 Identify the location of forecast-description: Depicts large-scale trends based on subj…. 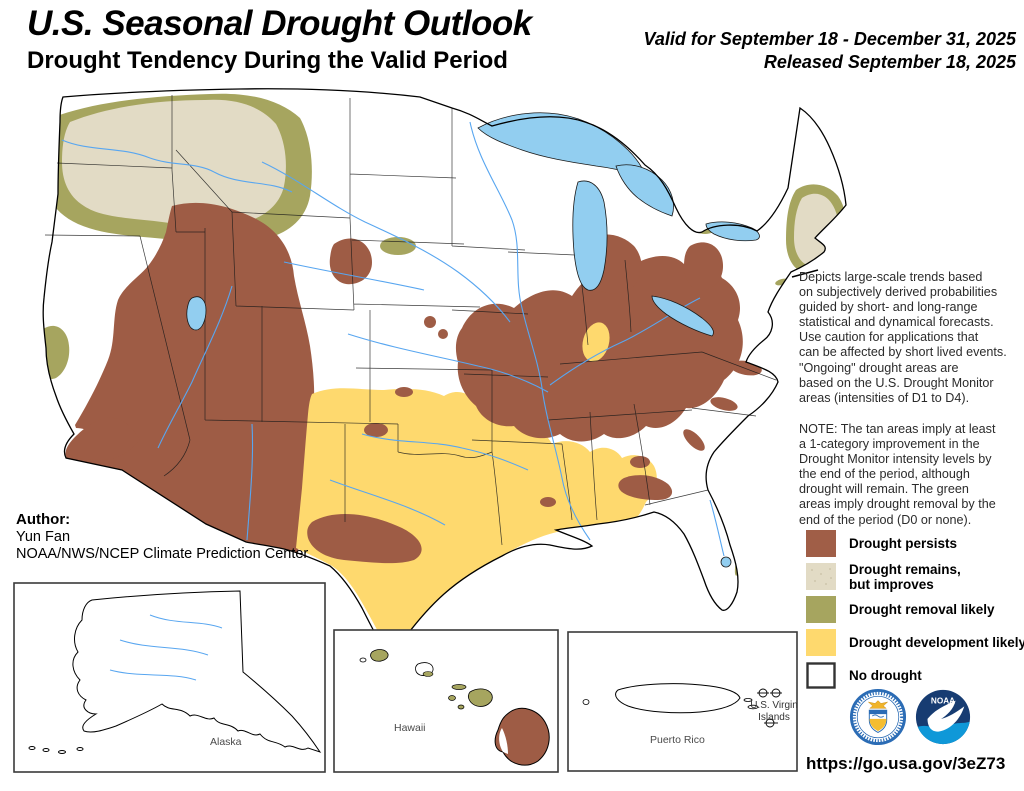
(903, 337).